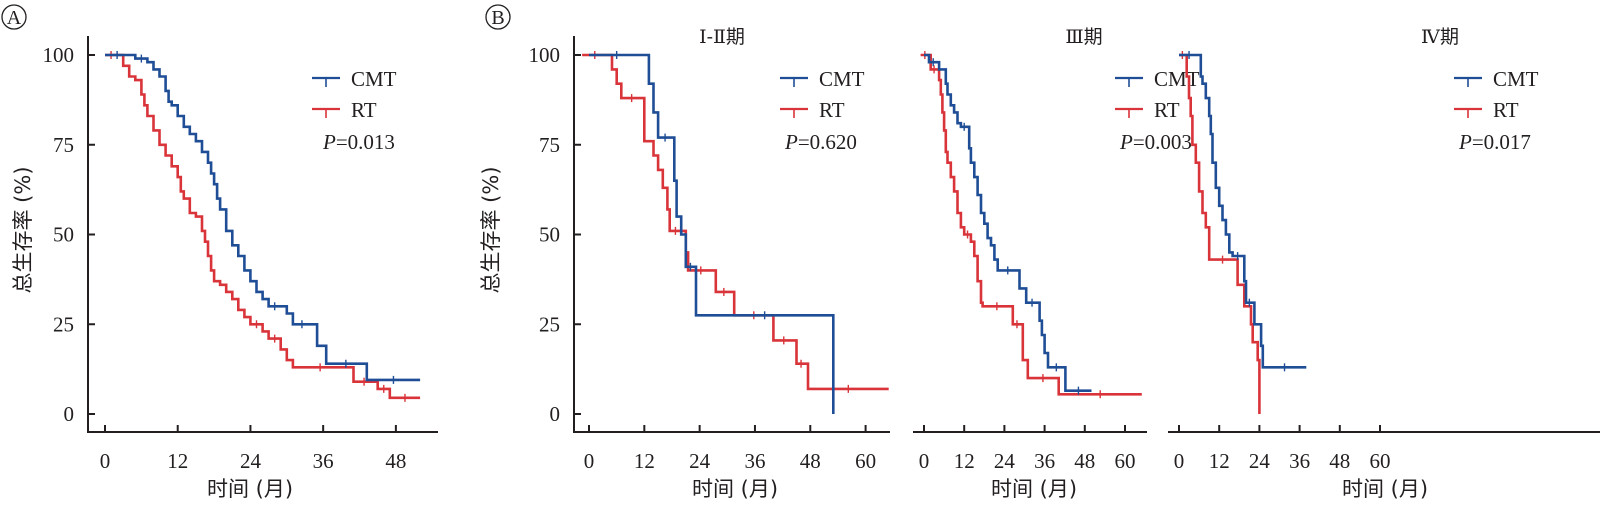 The width and height of the screenshot is (1600, 505). I want to click on subplot-title: Ⅳ期, so click(1440, 37).